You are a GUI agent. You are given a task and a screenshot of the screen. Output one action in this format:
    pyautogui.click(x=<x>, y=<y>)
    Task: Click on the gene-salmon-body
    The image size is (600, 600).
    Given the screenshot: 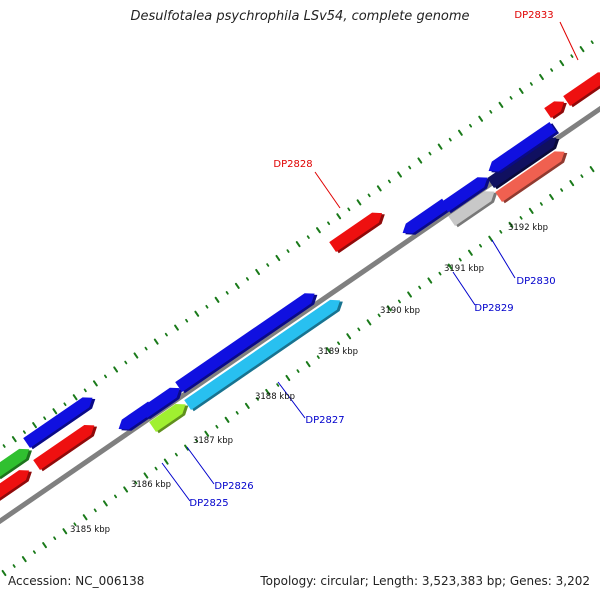 What is the action you would take?
    pyautogui.click(x=530, y=176)
    